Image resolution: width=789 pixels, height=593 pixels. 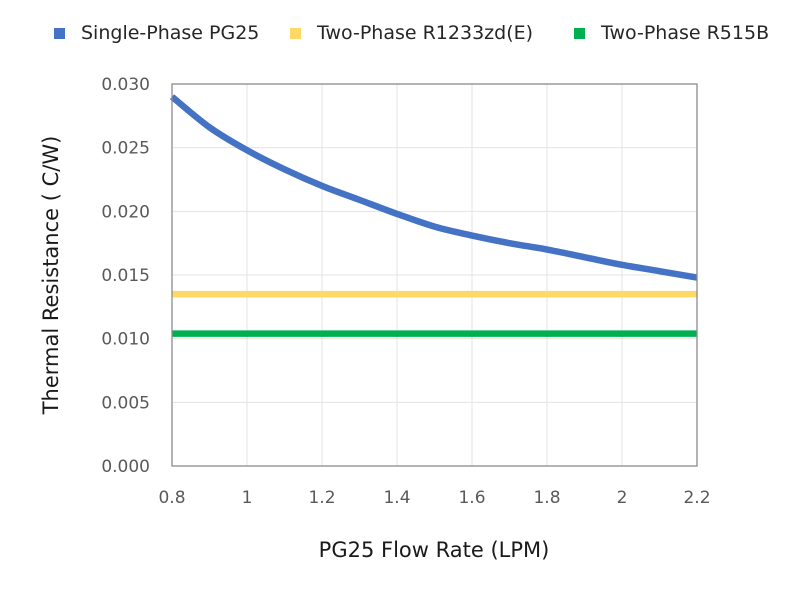 What do you see at coordinates (425, 33) in the screenshot?
I see `legend-label: Two-Phase R1233zd(E)` at bounding box center [425, 33].